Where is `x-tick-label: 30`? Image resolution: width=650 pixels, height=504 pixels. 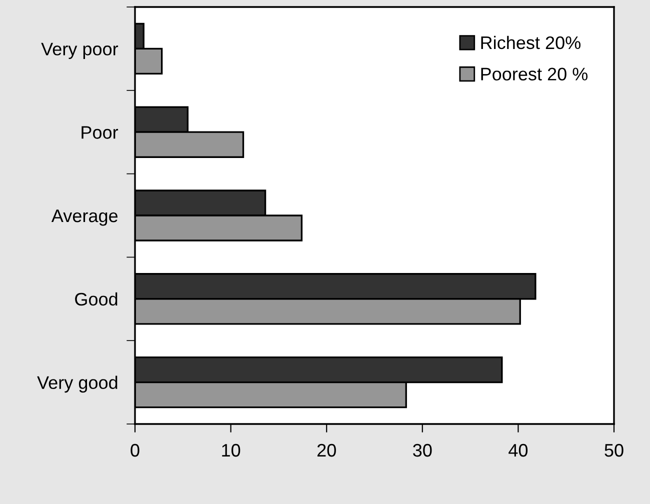
x-tick-label: 30 is located at coordinates (422, 450).